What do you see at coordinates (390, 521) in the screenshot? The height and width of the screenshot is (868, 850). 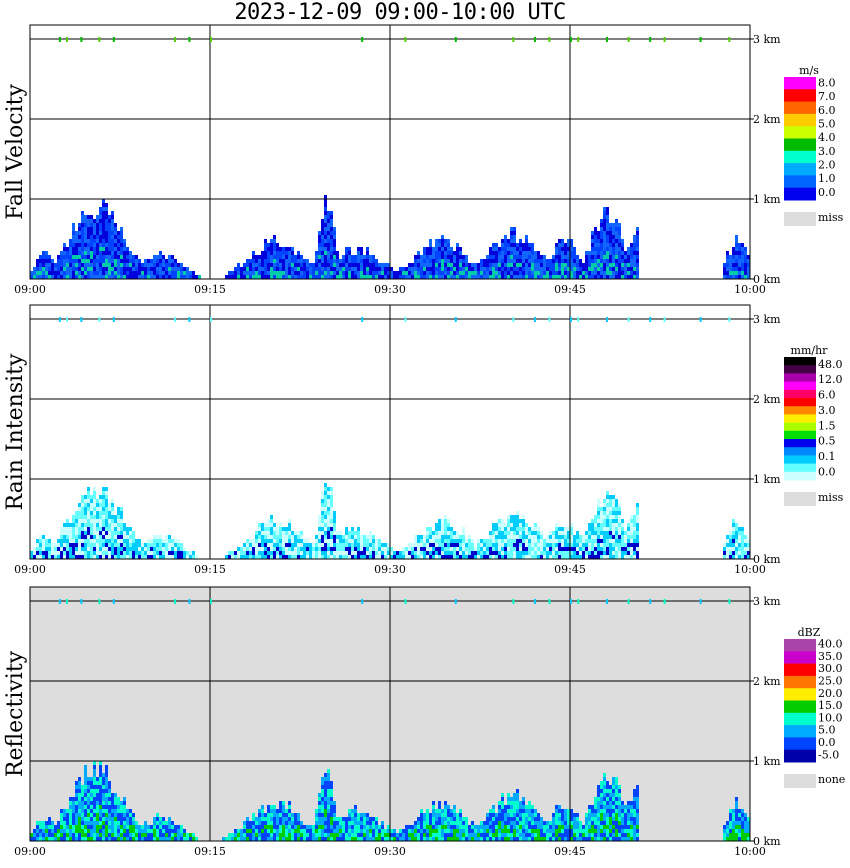 I see `echo-field` at bounding box center [390, 521].